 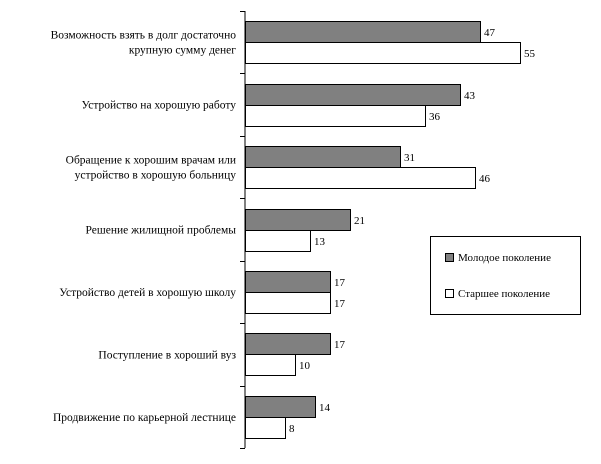 What do you see at coordinates (409, 158) in the screenshot?
I see `data-label: 31` at bounding box center [409, 158].